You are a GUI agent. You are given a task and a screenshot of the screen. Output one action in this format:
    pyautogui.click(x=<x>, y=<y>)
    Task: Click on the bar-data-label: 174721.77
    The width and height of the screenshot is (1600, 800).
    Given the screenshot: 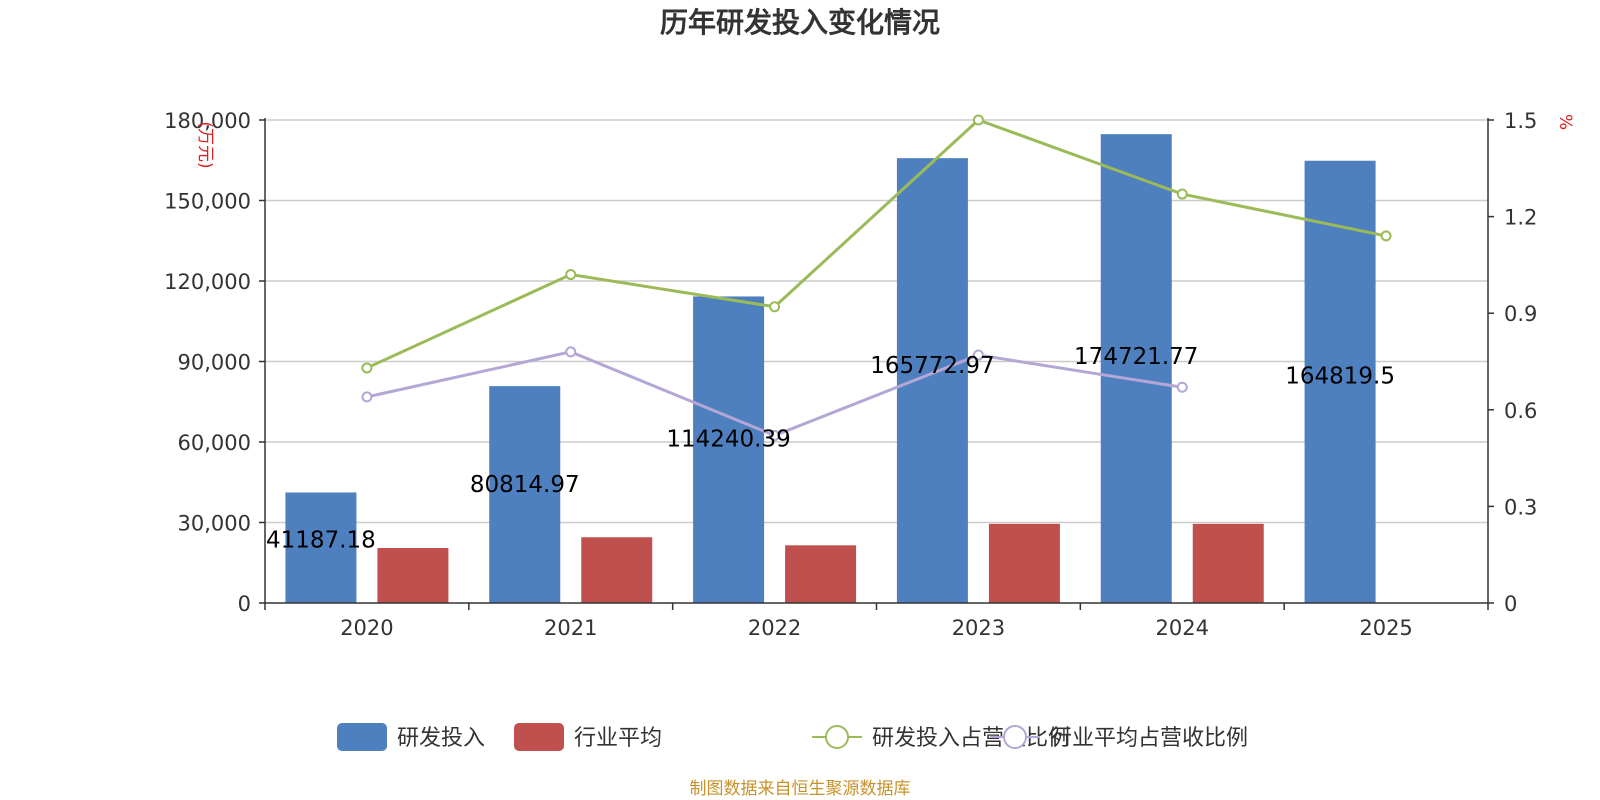 What is the action you would take?
    pyautogui.click(x=1136, y=357)
    